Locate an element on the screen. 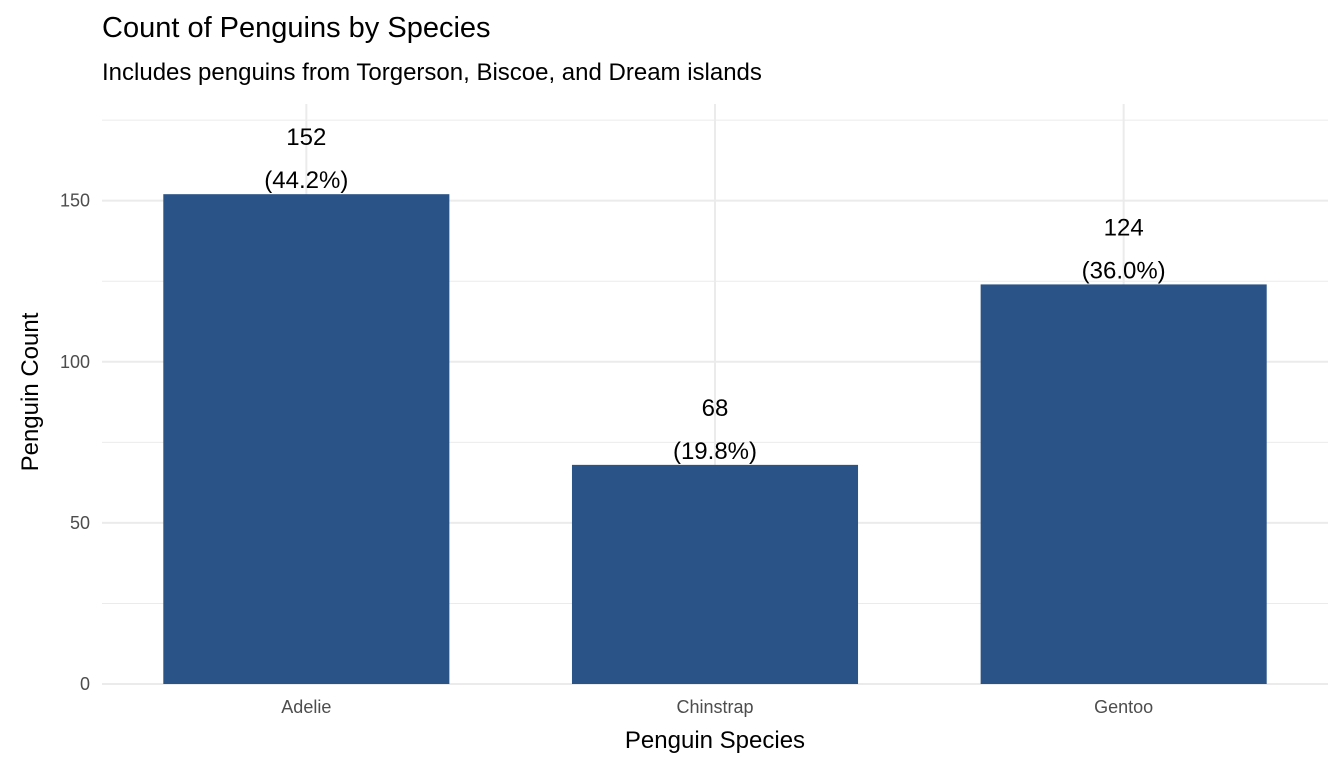 The image size is (1344, 768). x-tick-label: Chinstrap is located at coordinates (714, 707).